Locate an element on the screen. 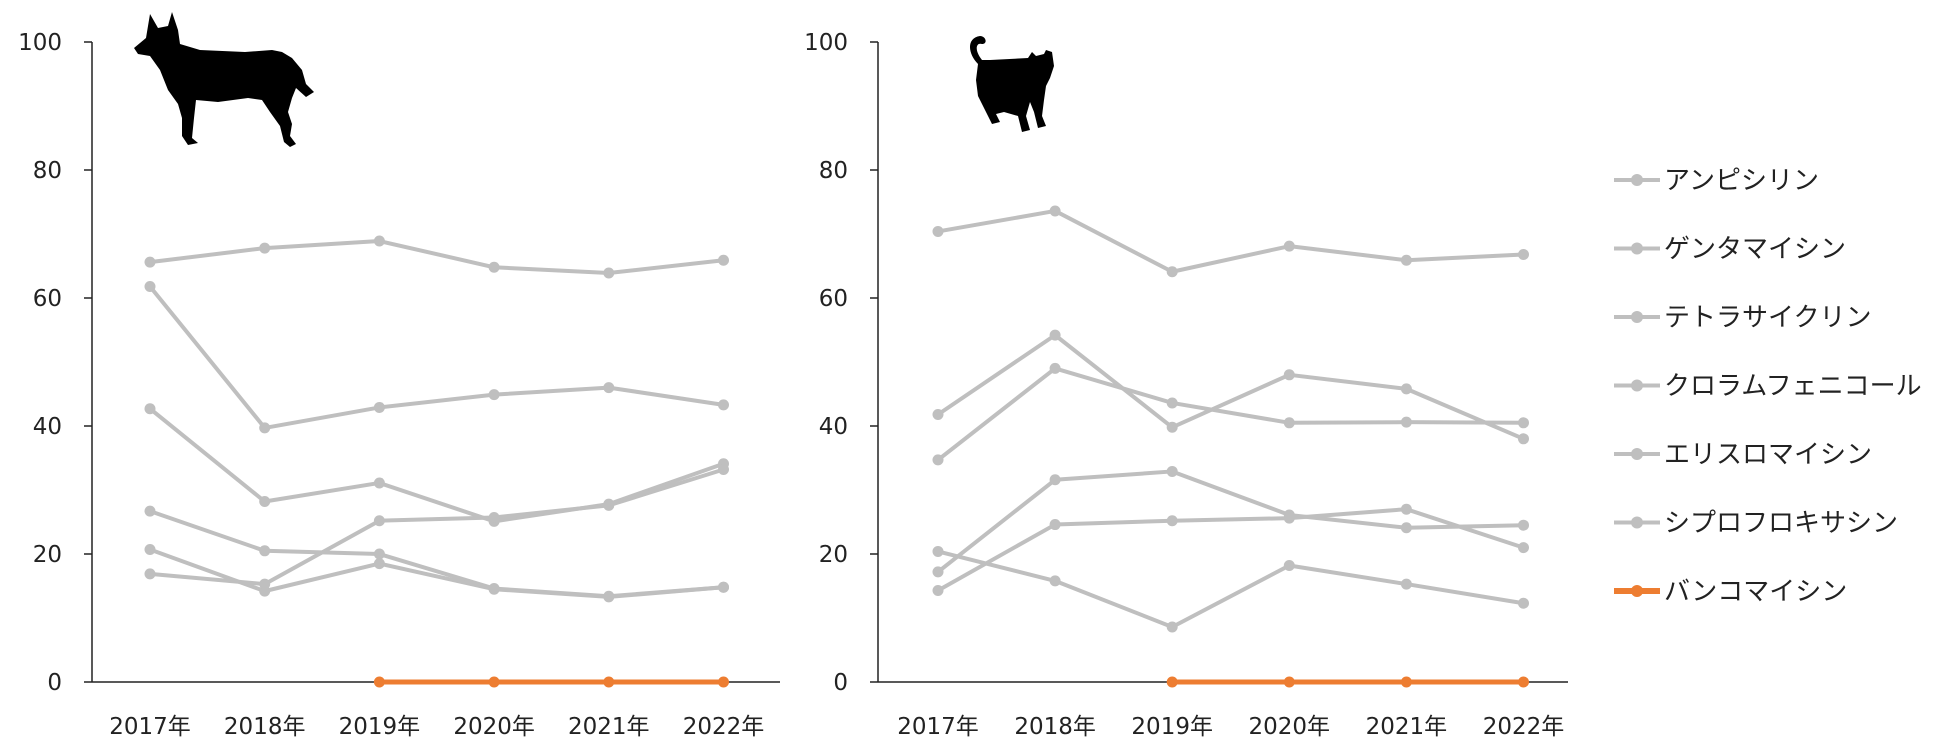 The image size is (1942, 740). dog-silhouette-icon is located at coordinates (224, 79).